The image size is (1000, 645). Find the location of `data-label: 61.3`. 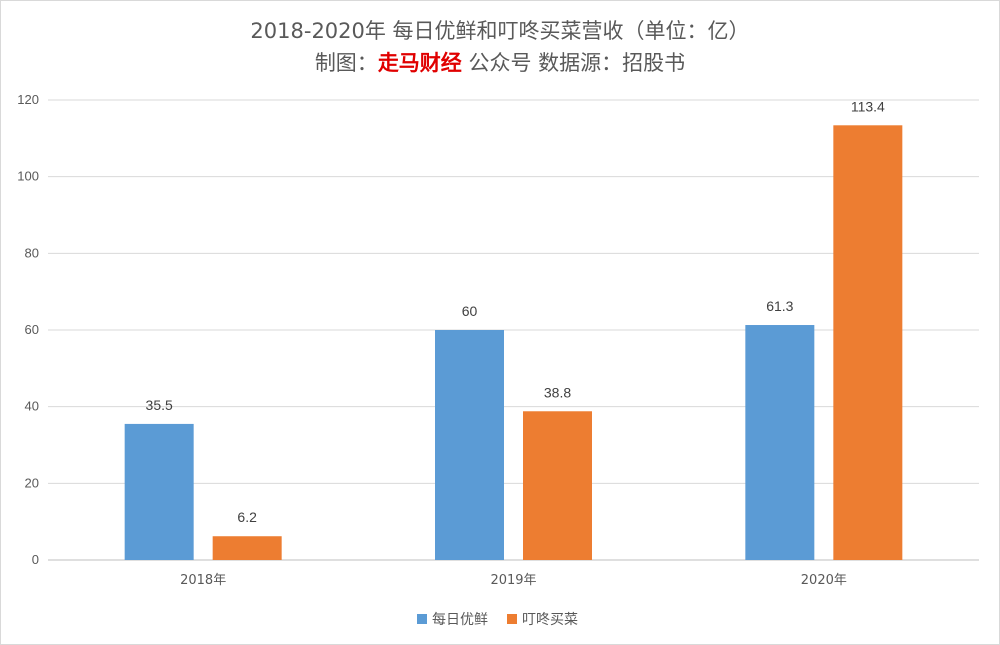

data-label: 61.3 is located at coordinates (779, 306).